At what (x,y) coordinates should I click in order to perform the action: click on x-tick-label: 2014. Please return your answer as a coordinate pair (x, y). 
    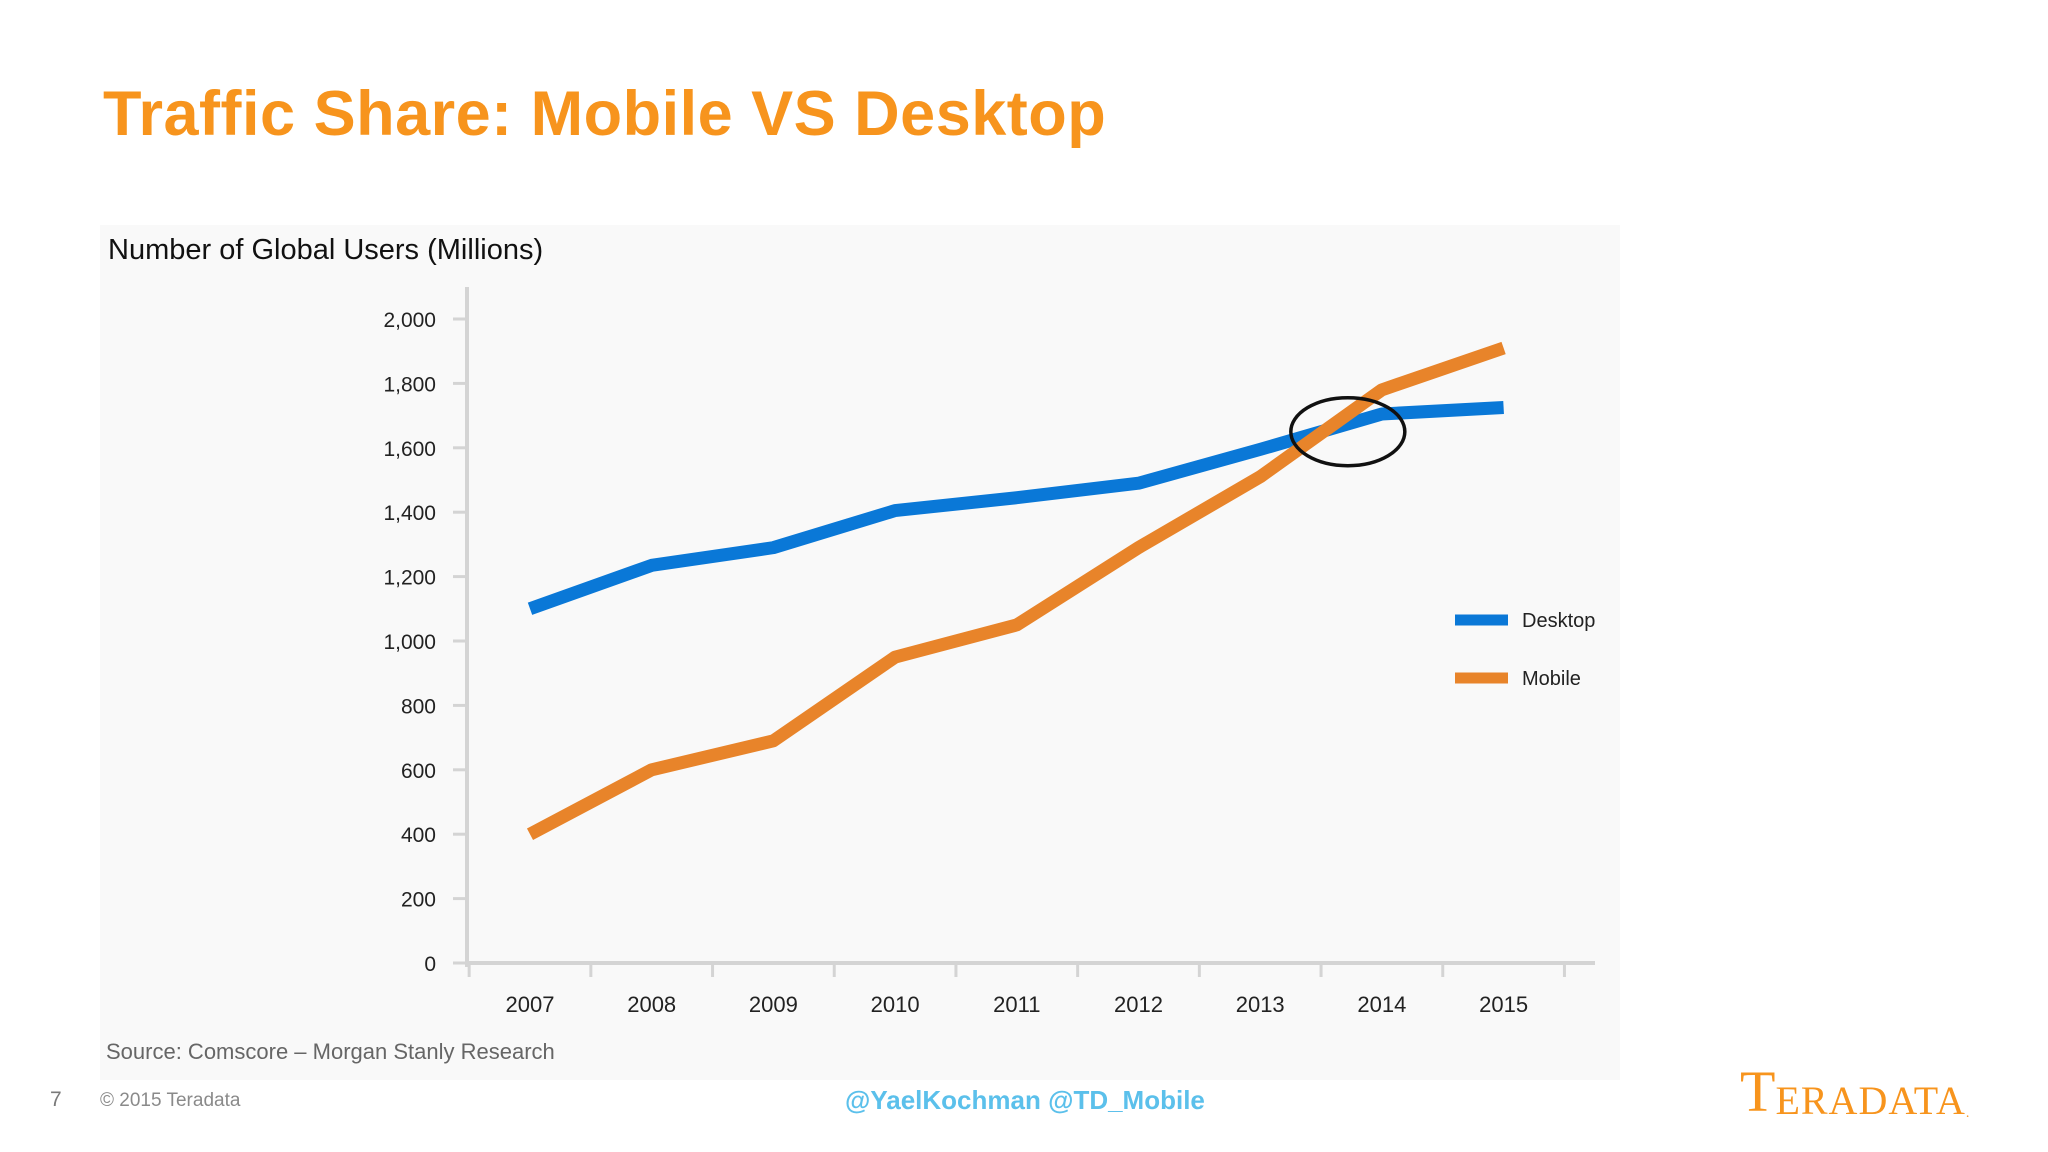
    Looking at the image, I should click on (1381, 1004).